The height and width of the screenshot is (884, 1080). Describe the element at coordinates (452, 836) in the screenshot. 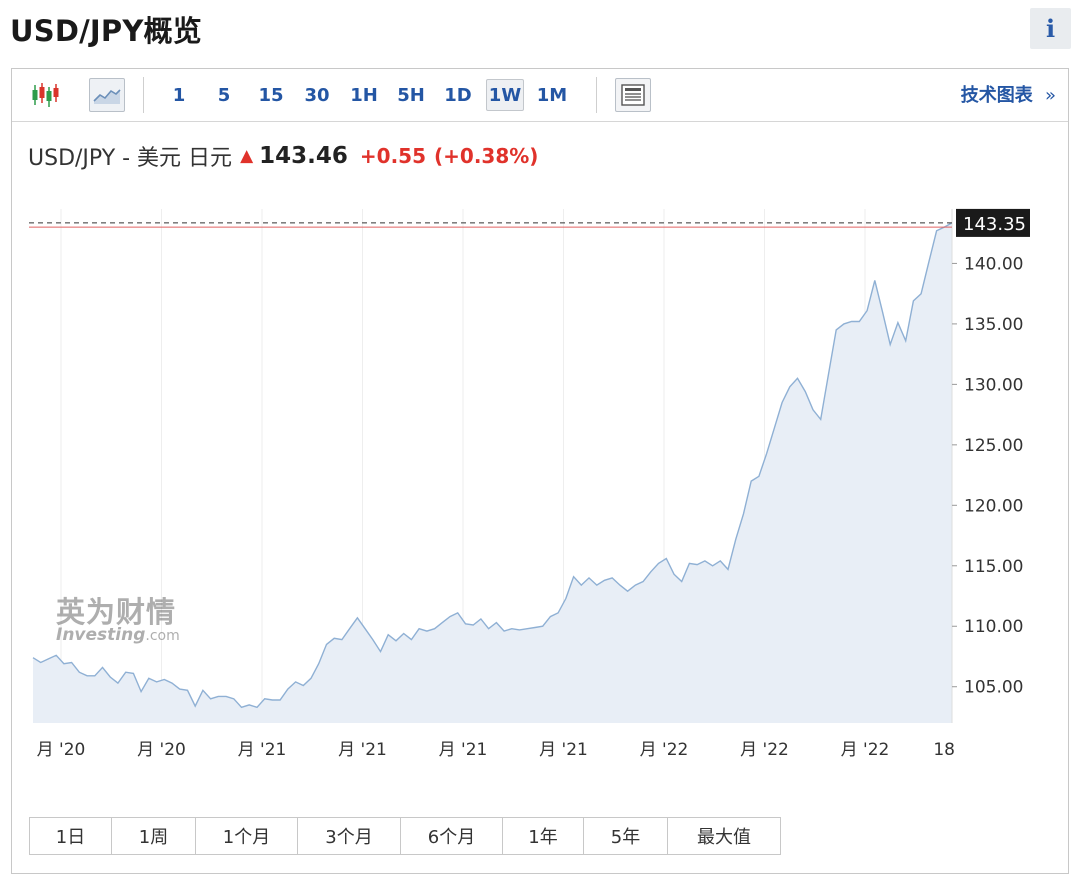

I see `range-6m: 6个月` at that location.